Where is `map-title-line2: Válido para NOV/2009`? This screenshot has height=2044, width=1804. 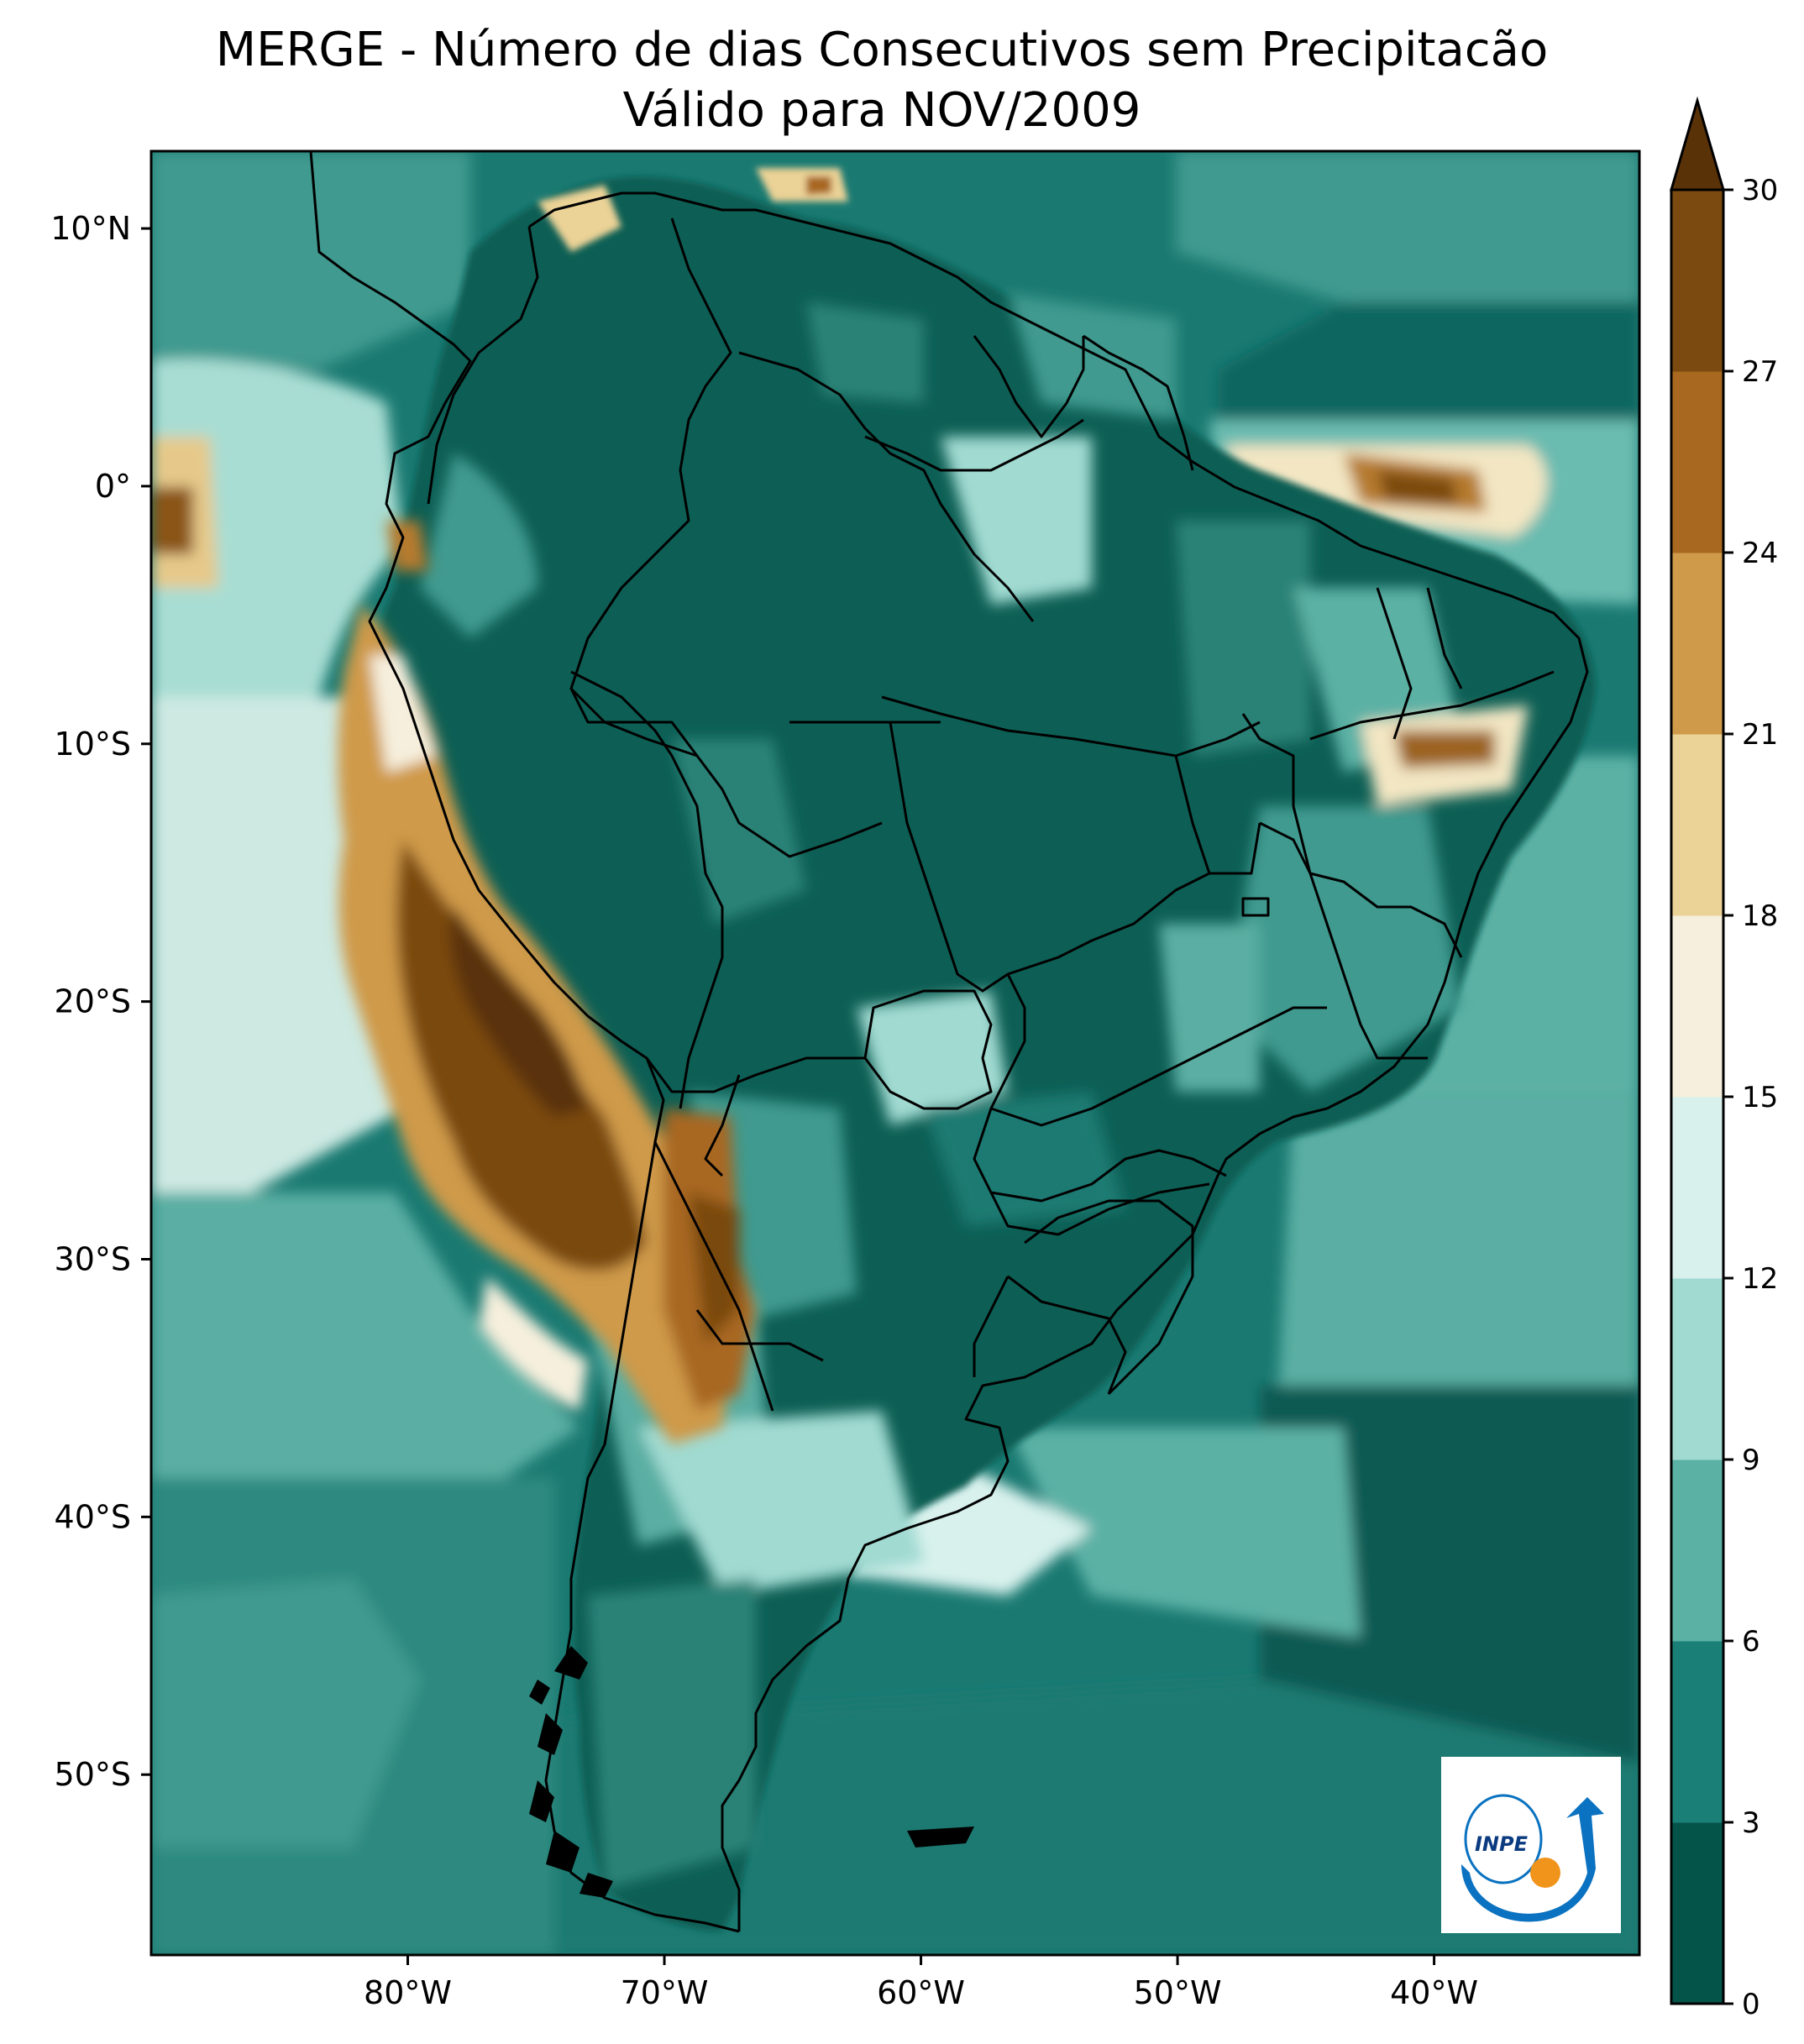 map-title-line2: Válido para NOV/2009 is located at coordinates (881, 110).